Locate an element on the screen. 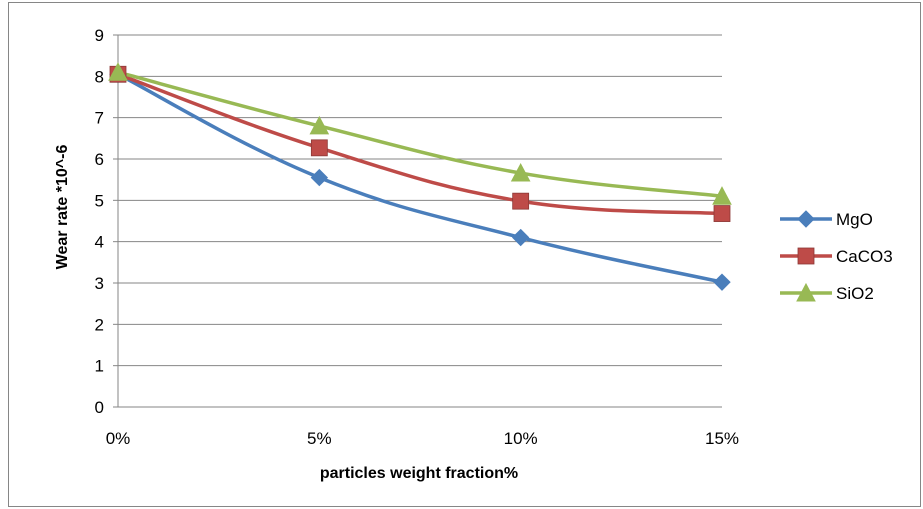 This screenshot has width=923, height=509. legend: MgO CaCO3 SiO2 is located at coordinates (836, 256).